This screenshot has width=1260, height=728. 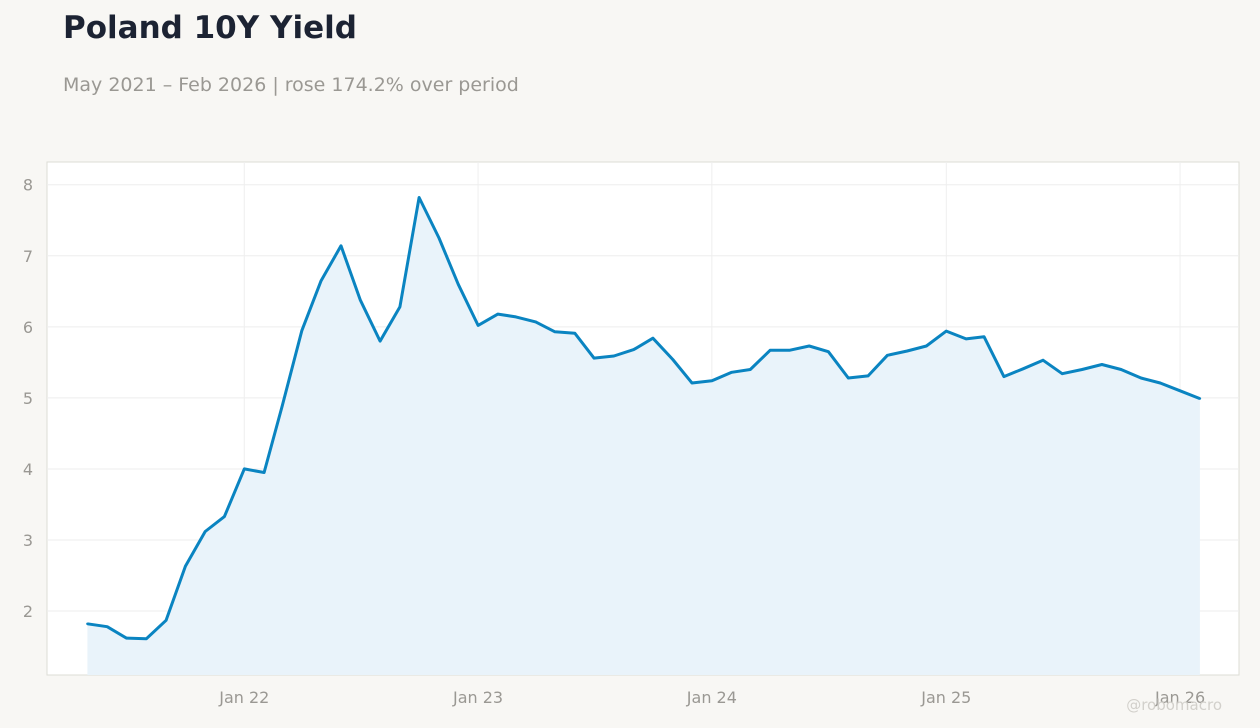 I want to click on x-axis-ticks: Jan 22 Jan 23 Jan 24 Jan 25 Jan 26, so click(x=711, y=697).